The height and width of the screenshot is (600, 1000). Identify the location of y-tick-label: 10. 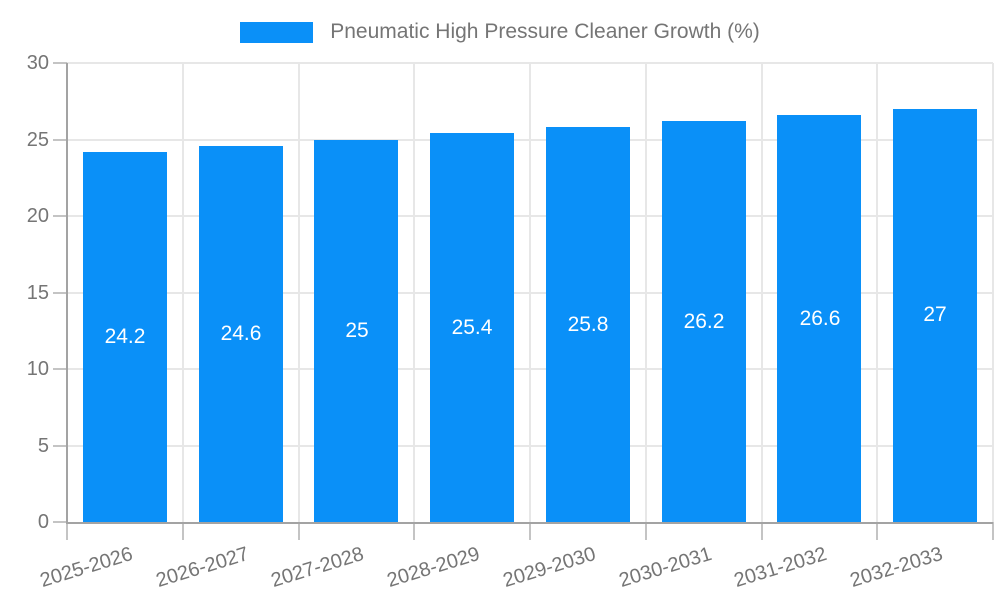
(37, 369).